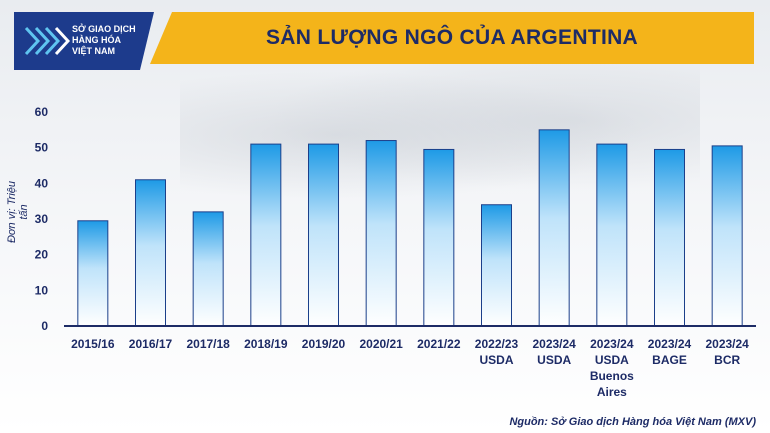  Describe the element at coordinates (42, 112) in the screenshot. I see `y-tick-label-60: 60` at that location.